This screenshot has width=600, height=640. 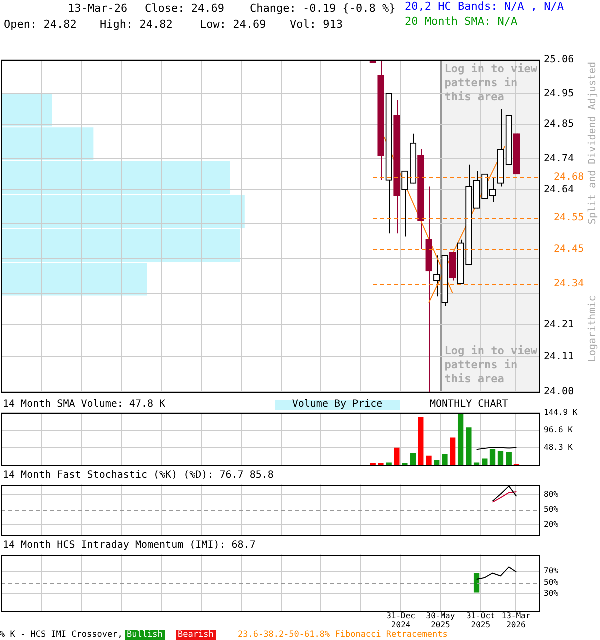 I want to click on y-tick-label: 48.3 K, so click(x=559, y=447).